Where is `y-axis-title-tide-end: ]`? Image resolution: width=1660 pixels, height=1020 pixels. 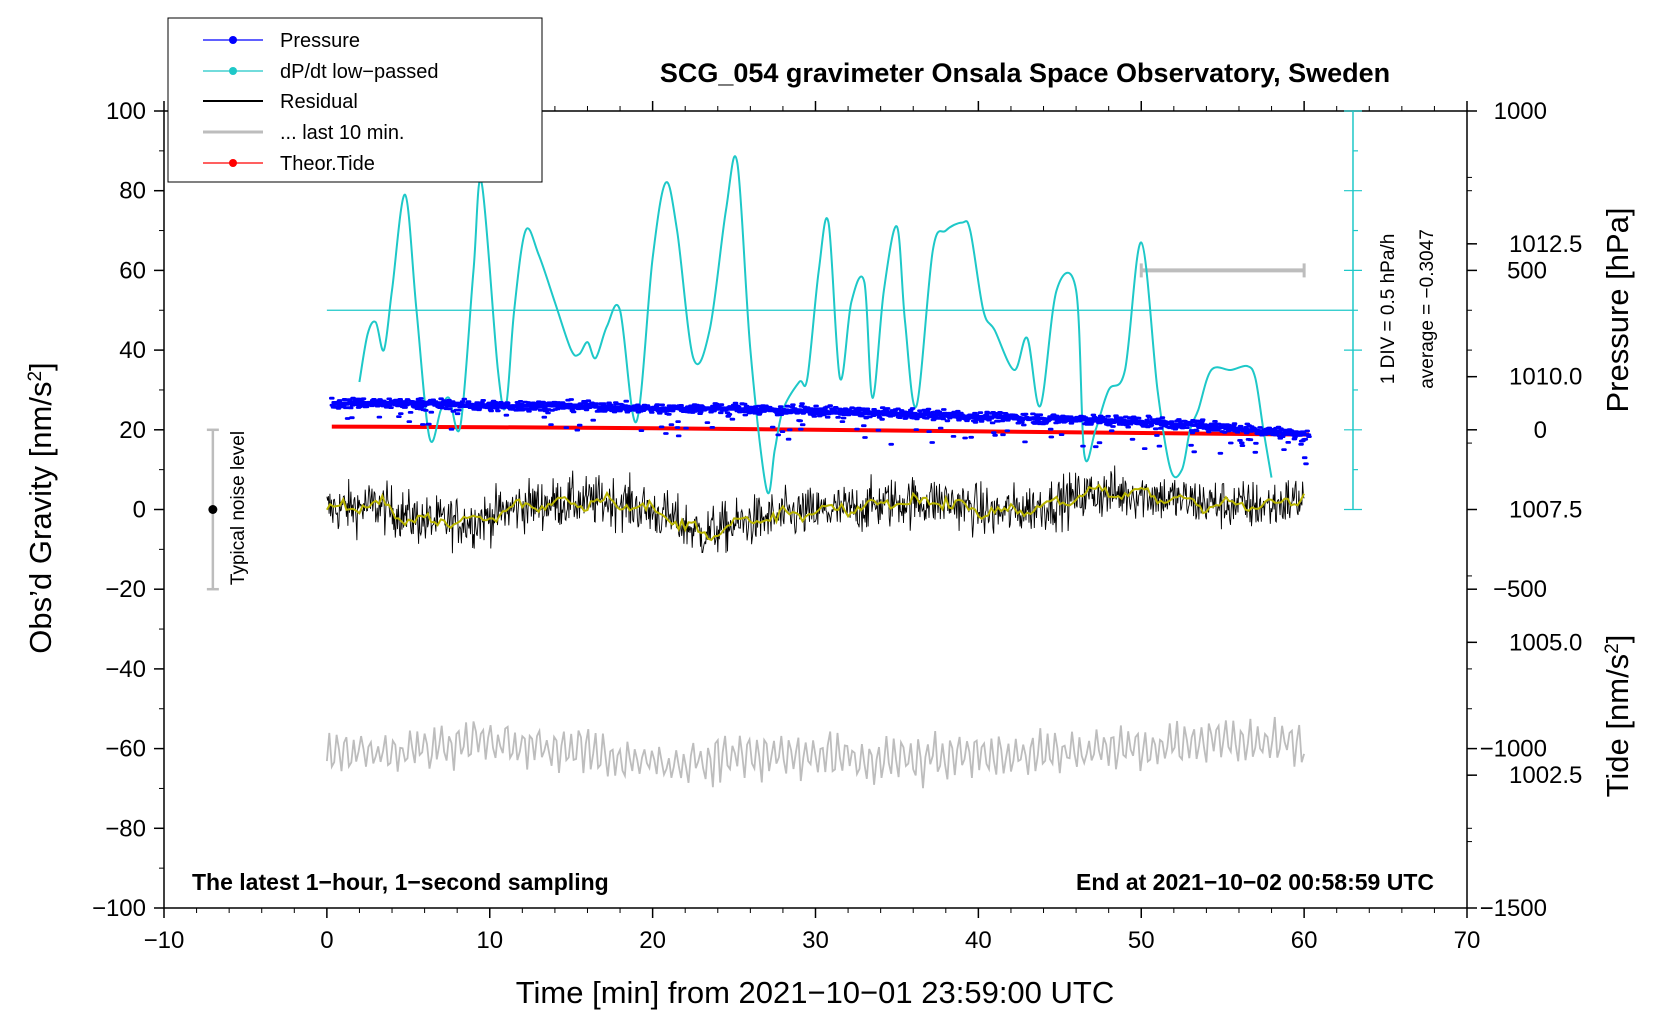
y-axis-title-tide-end: ] is located at coordinates (1617, 639).